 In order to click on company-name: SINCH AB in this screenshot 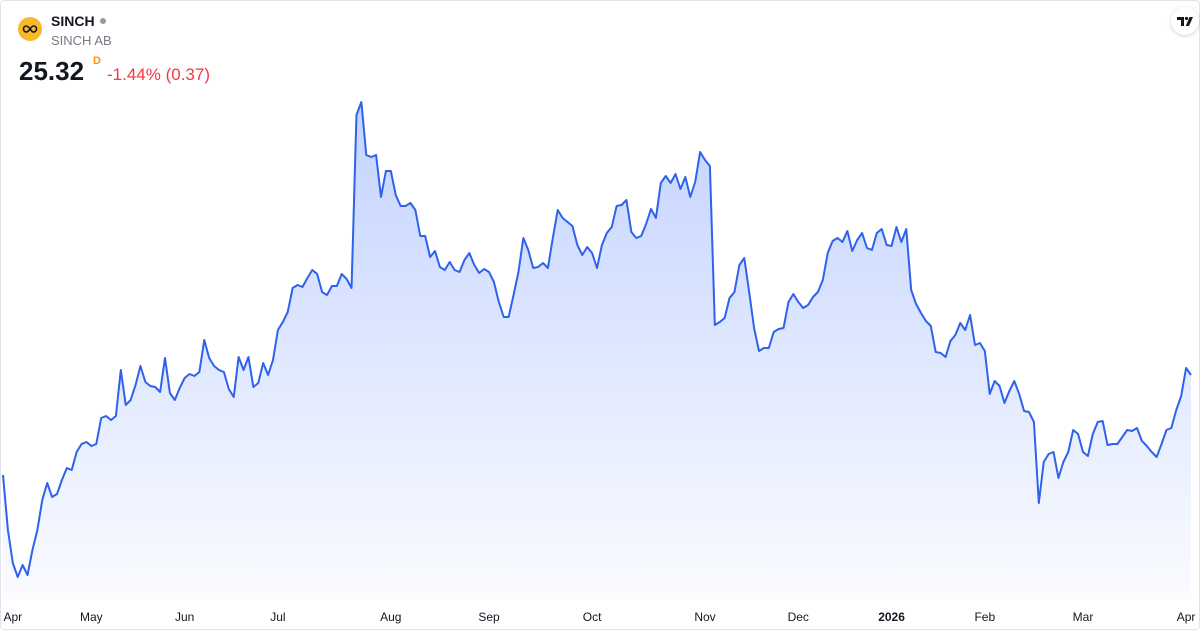, I will do `click(81, 40)`.